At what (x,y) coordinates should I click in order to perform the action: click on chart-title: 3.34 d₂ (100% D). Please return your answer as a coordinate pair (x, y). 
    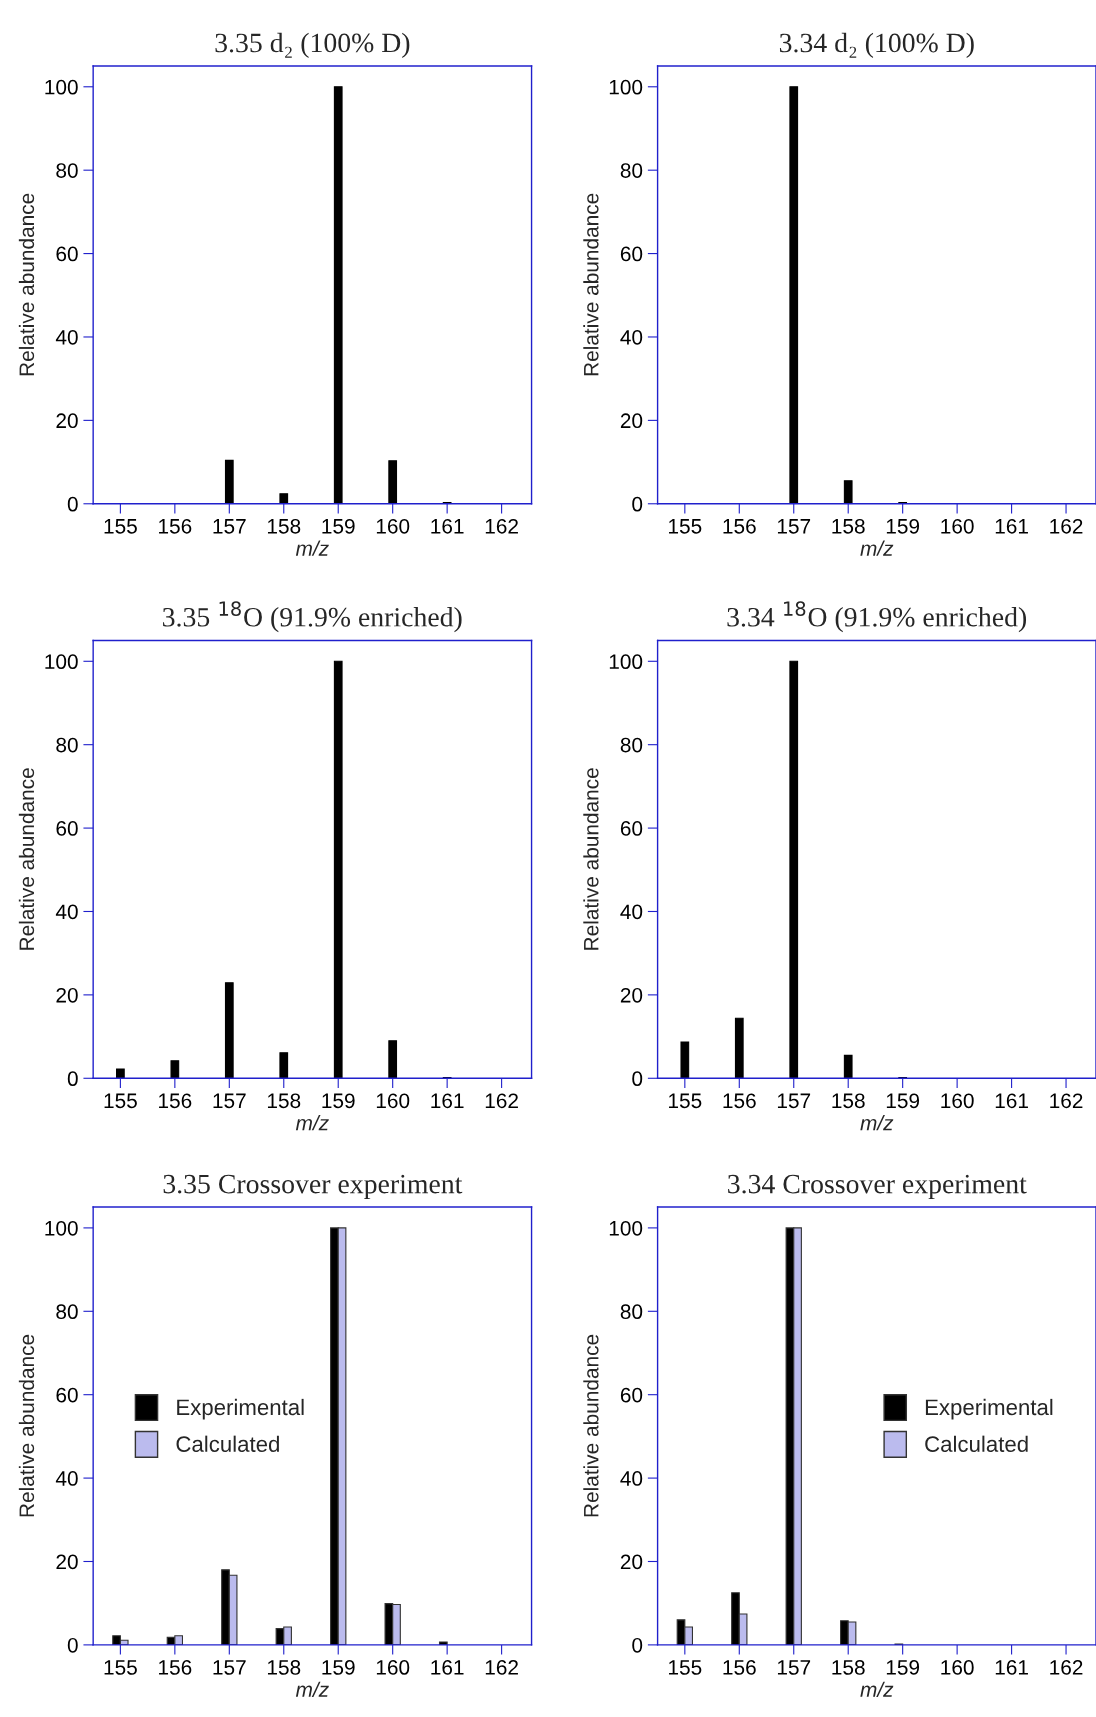
    Looking at the image, I should click on (876, 45).